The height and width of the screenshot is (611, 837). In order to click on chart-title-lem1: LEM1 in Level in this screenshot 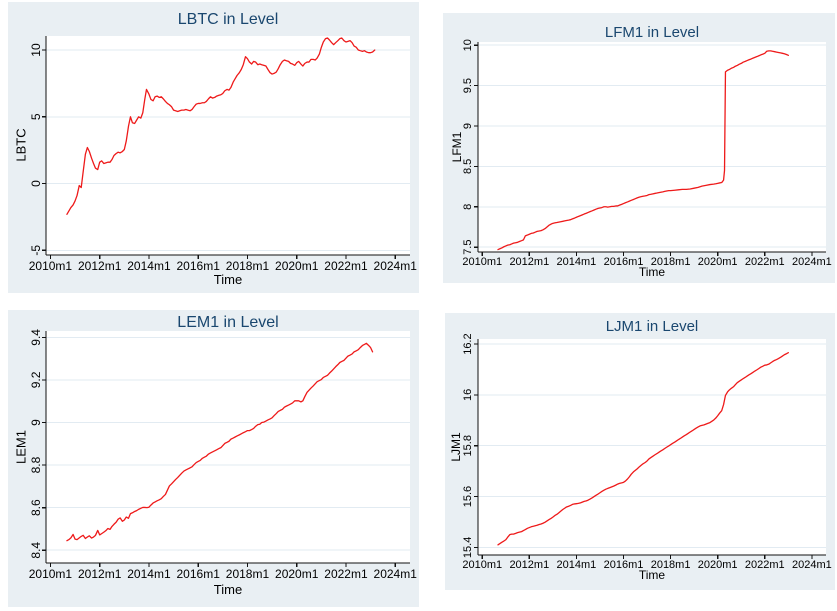, I will do `click(228, 322)`.